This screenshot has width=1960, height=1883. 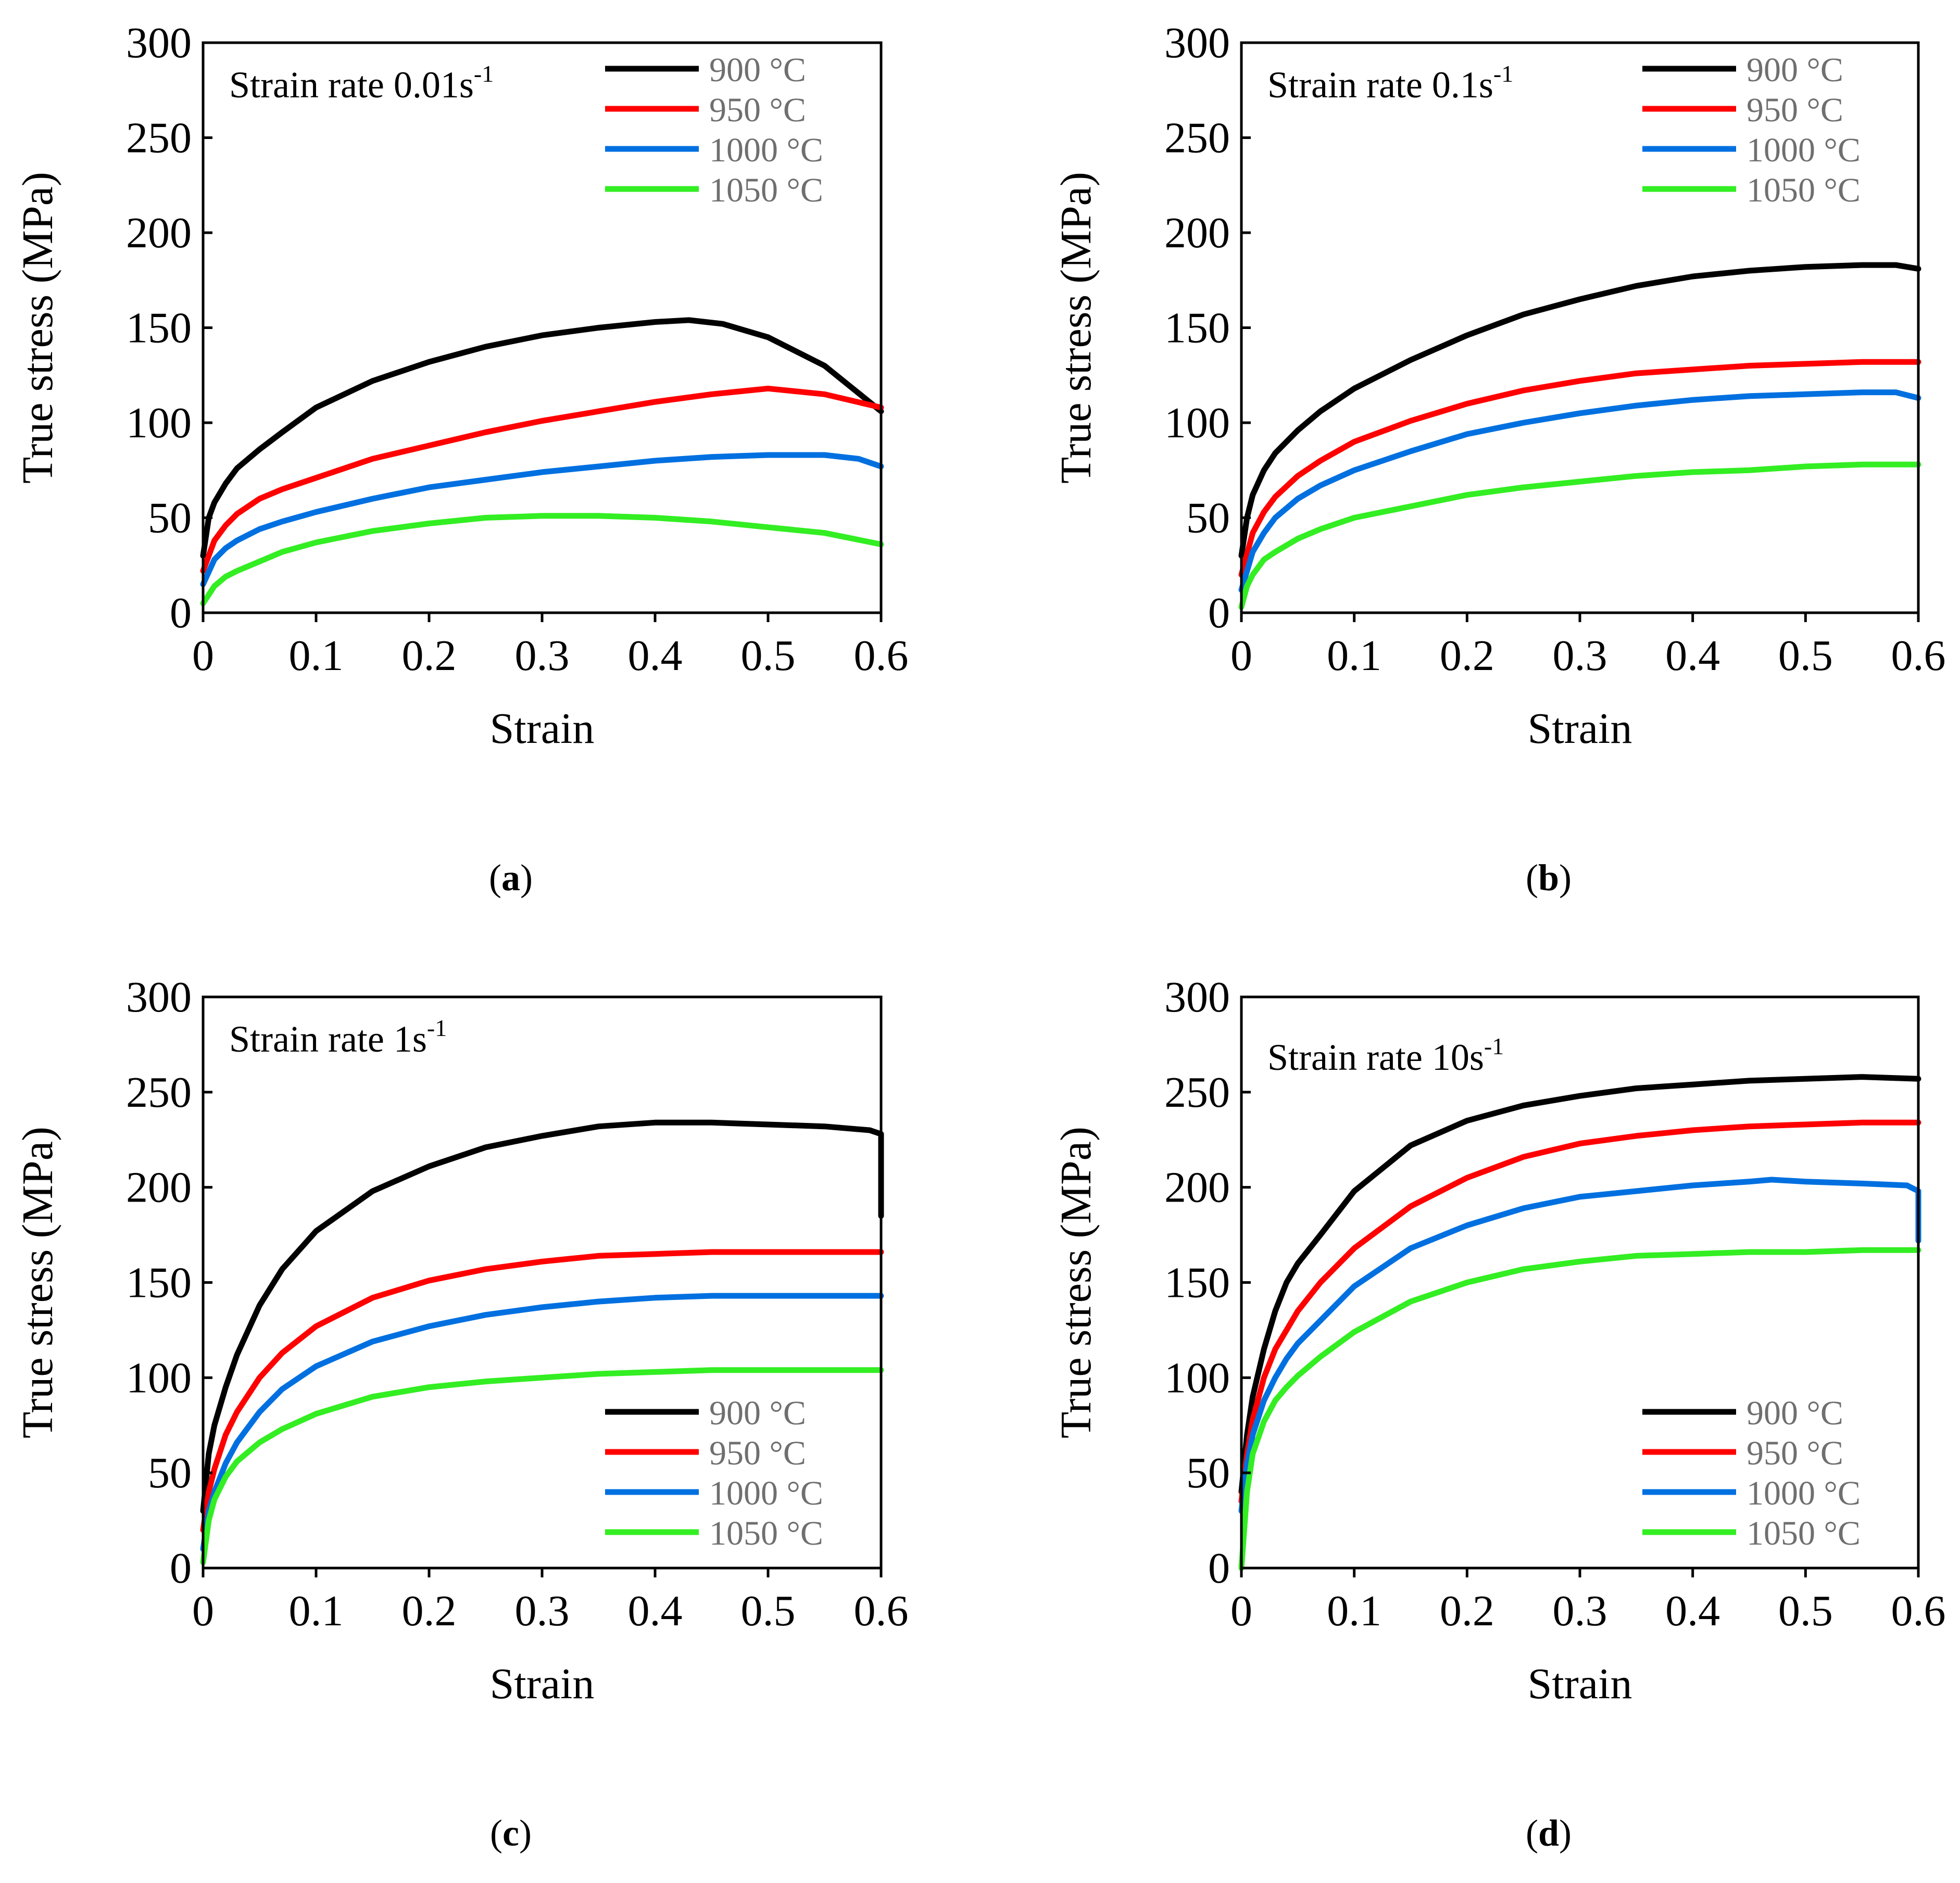 I want to click on panel-caption: (c), so click(x=511, y=1833).